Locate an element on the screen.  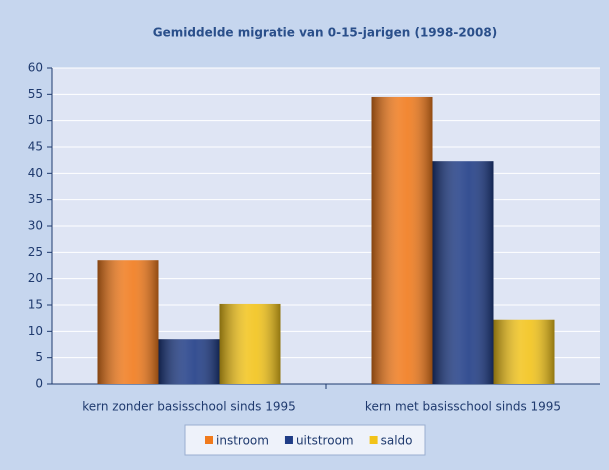
y-tick-label: 60 is located at coordinates (35, 68).